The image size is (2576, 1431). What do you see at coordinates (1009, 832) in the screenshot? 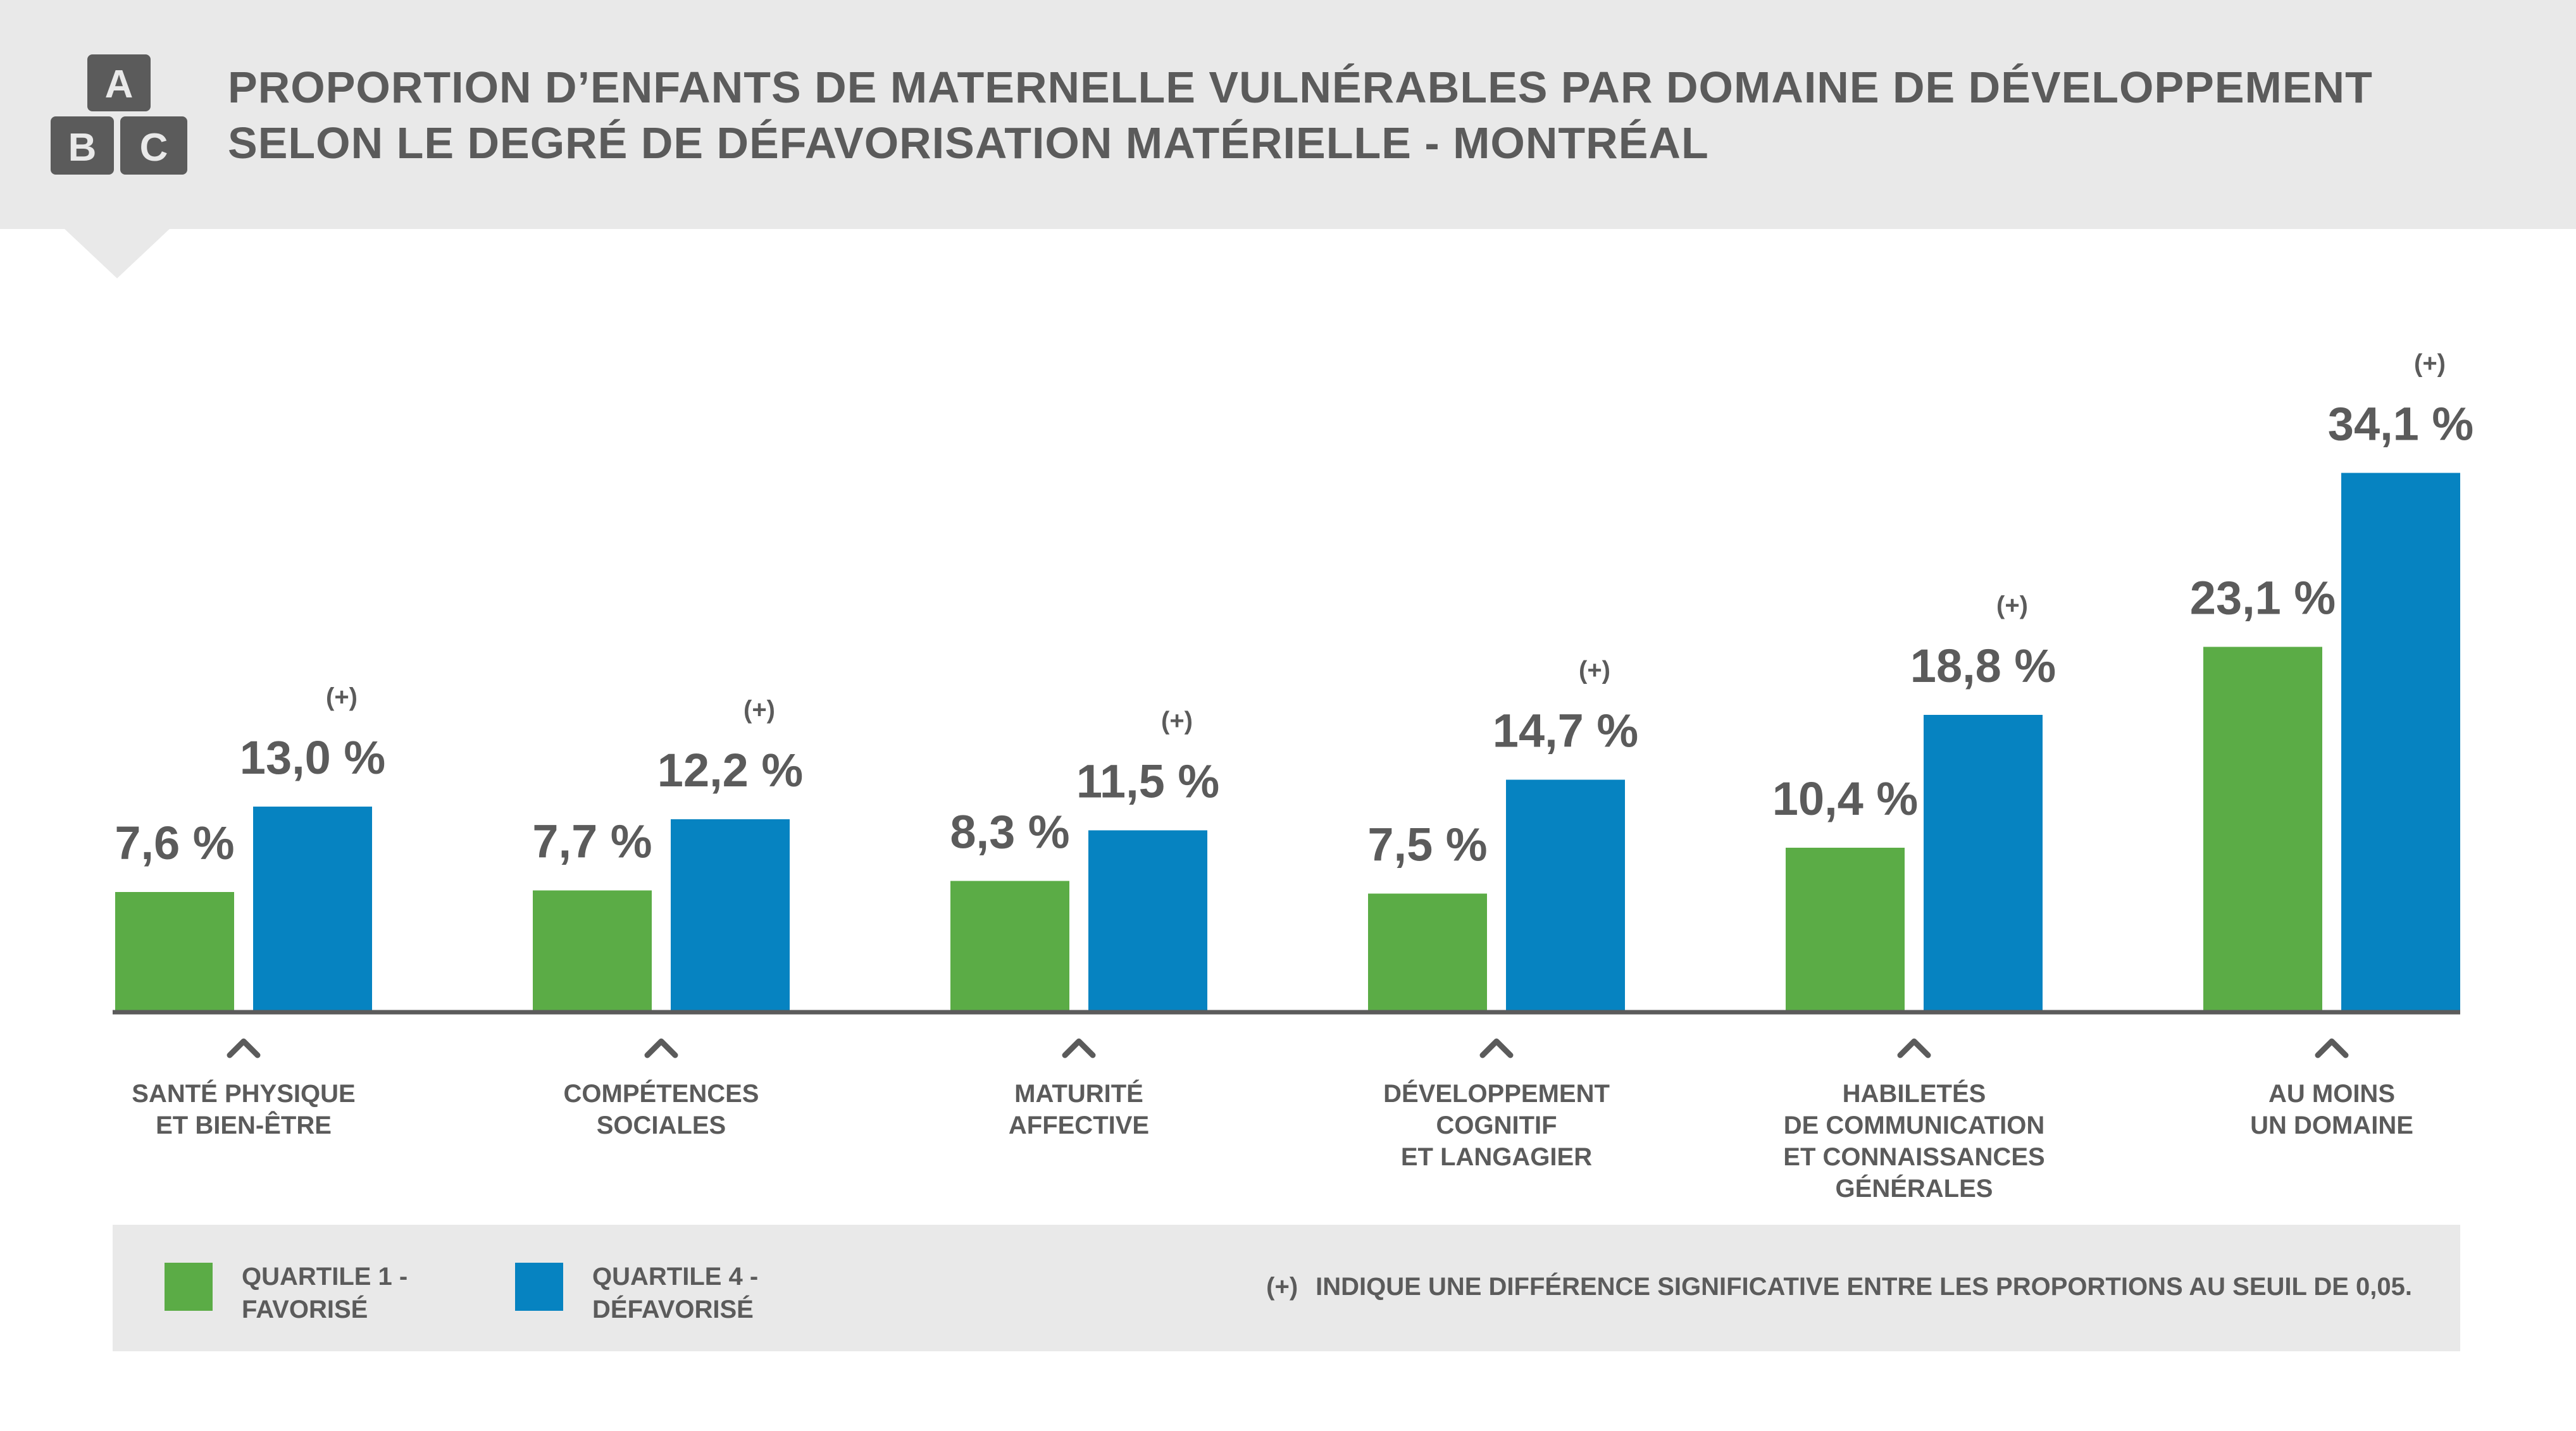
I see `value-label-q1-2: 8,3 %` at bounding box center [1009, 832].